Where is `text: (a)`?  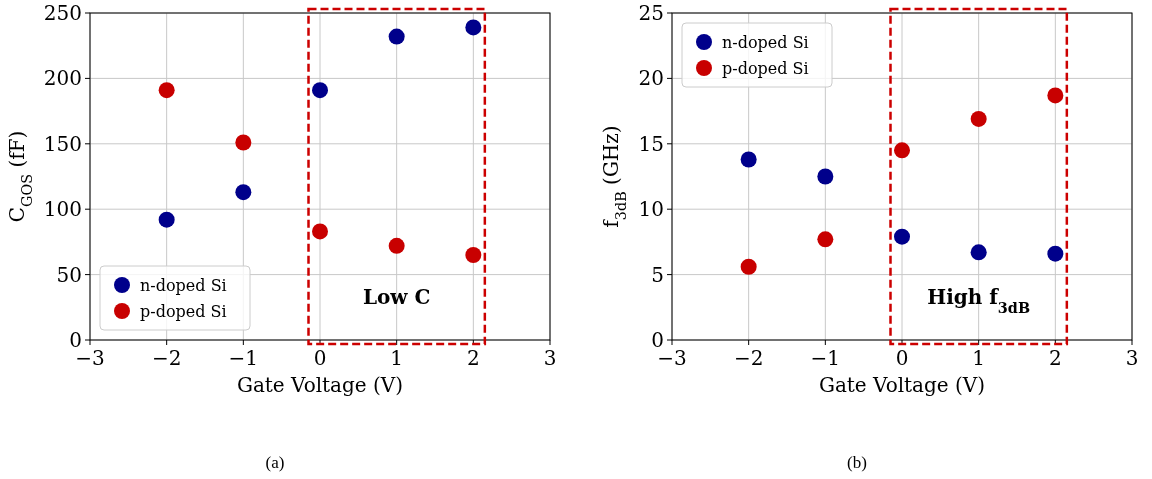
text: (a) is located at coordinates (275, 462).